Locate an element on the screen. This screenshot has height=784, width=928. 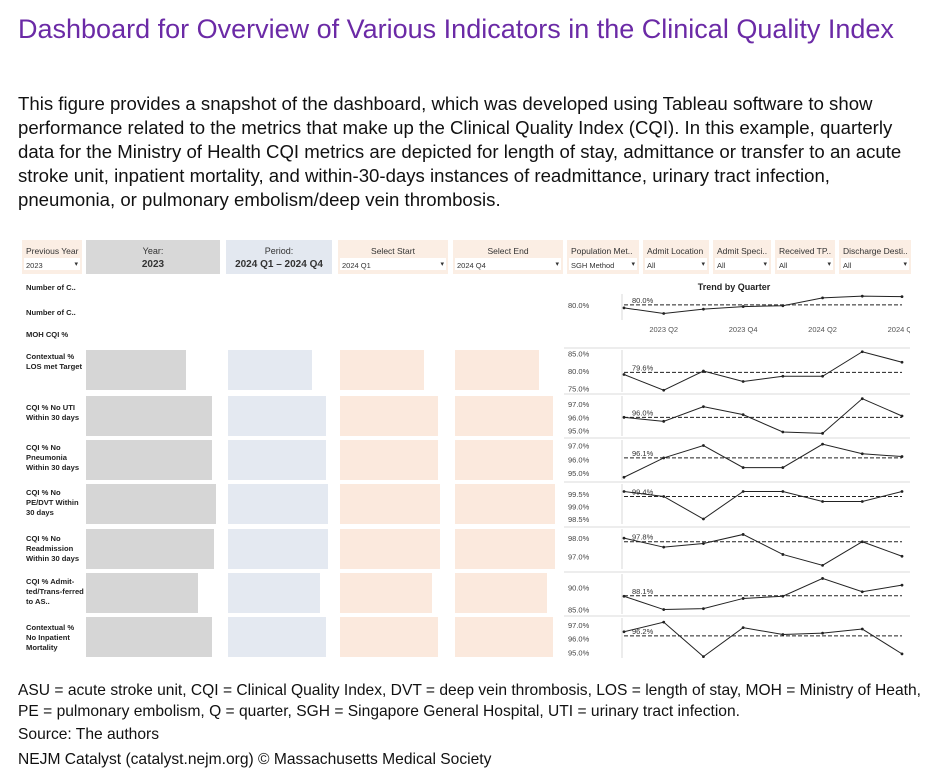
population-value: SGH Method is located at coordinates (593, 265).